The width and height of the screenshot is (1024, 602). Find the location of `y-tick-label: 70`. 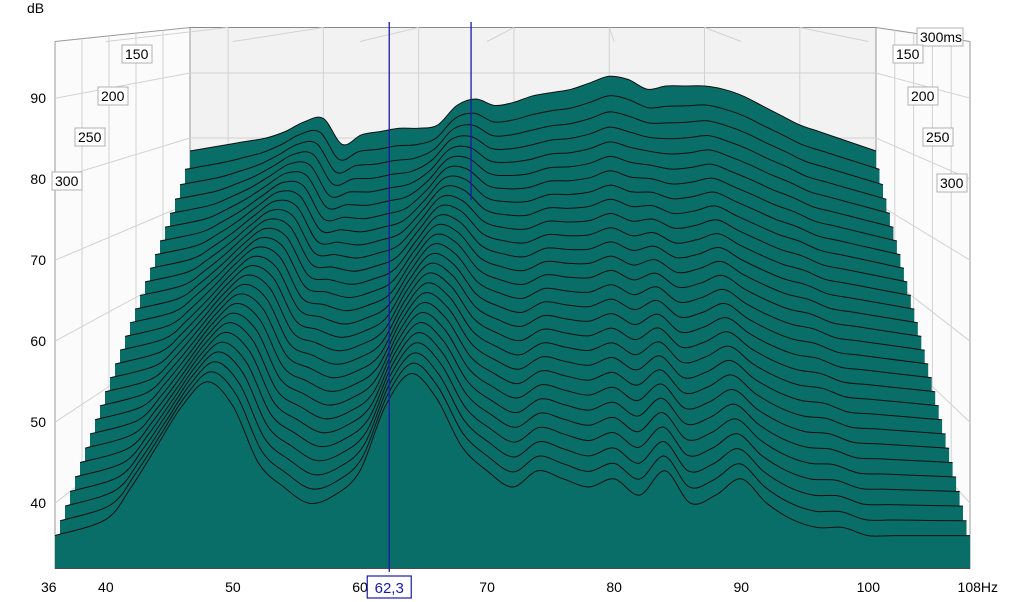

y-tick-label: 70 is located at coordinates (38, 260).